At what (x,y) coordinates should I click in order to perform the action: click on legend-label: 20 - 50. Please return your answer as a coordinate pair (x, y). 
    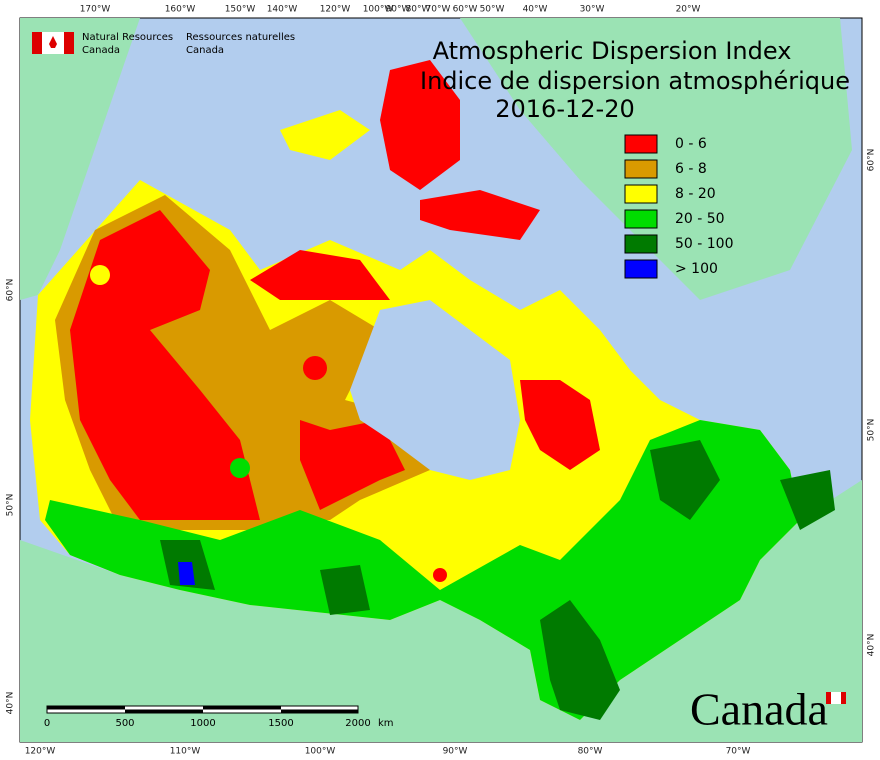
    Looking at the image, I should click on (700, 219).